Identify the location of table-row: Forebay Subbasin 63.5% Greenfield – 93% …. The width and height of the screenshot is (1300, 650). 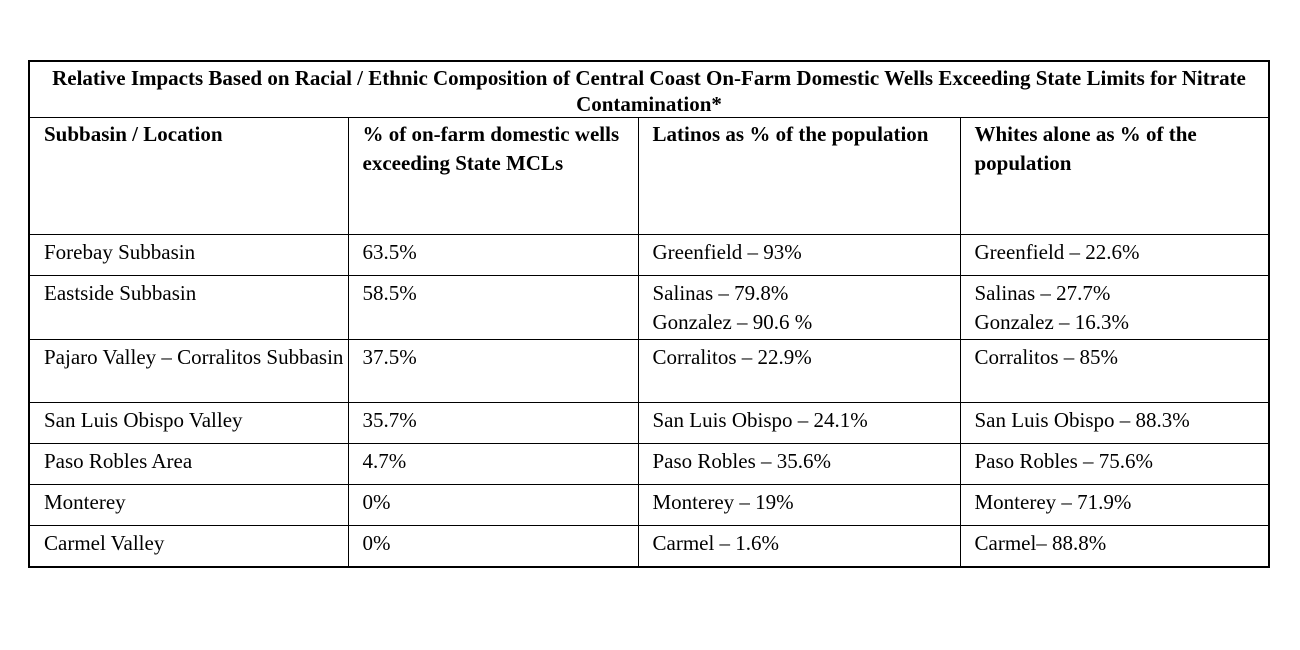
(649, 255).